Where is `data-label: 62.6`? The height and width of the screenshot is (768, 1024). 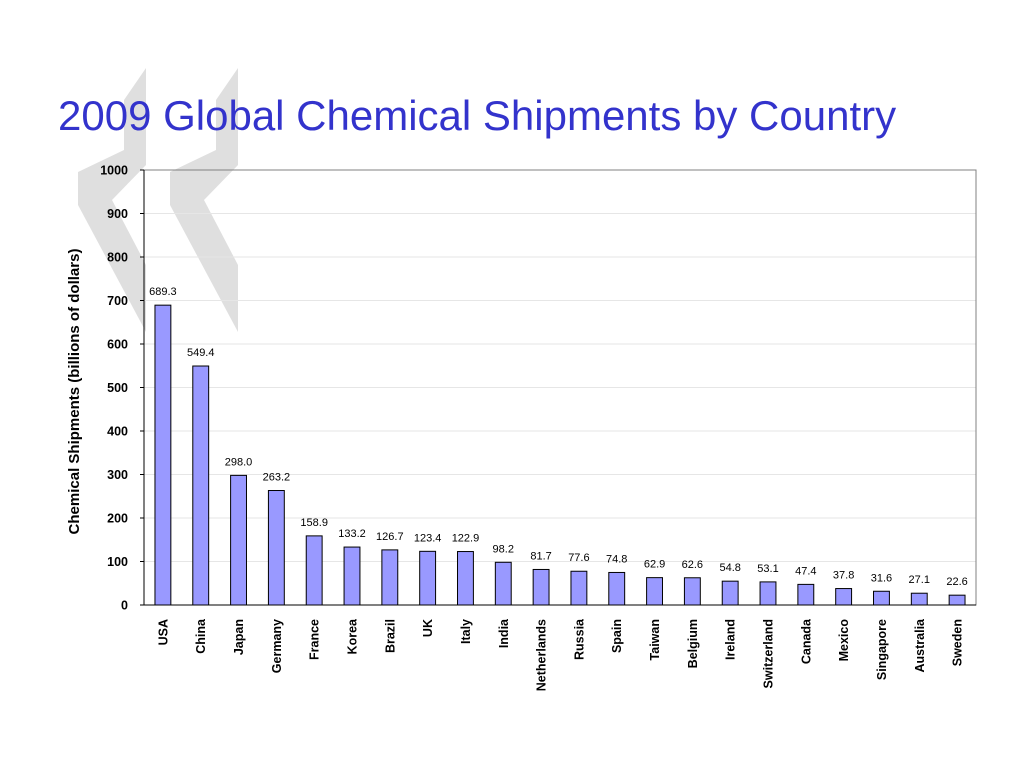 data-label: 62.6 is located at coordinates (692, 565).